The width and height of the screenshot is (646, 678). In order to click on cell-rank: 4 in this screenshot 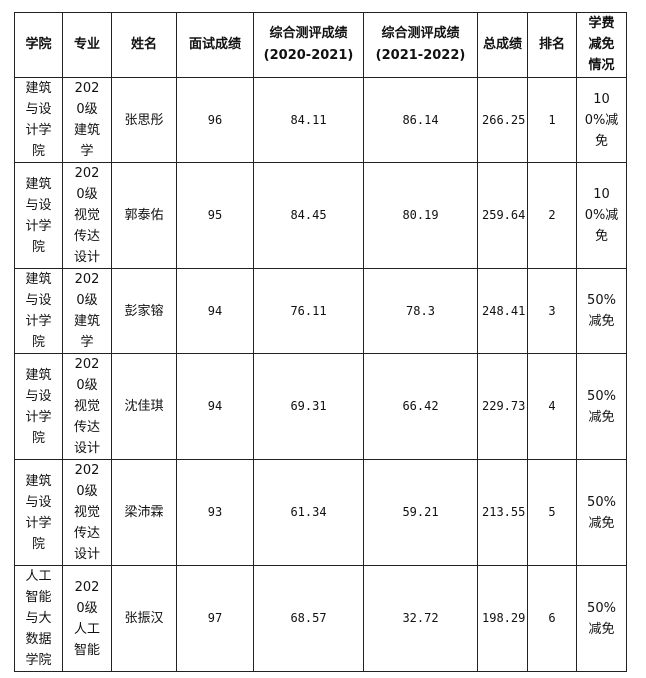, I will do `click(552, 406)`.